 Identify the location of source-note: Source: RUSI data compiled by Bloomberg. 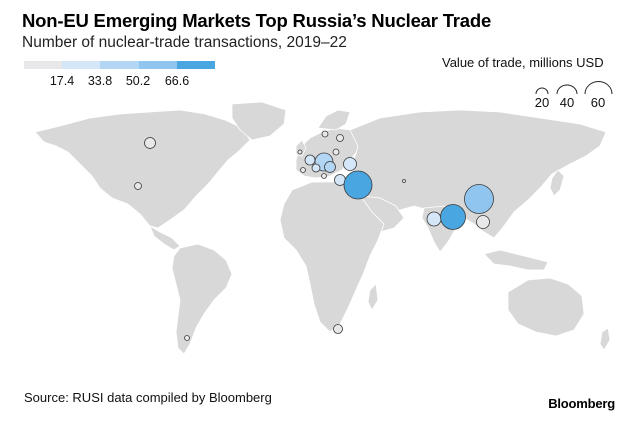
(148, 397).